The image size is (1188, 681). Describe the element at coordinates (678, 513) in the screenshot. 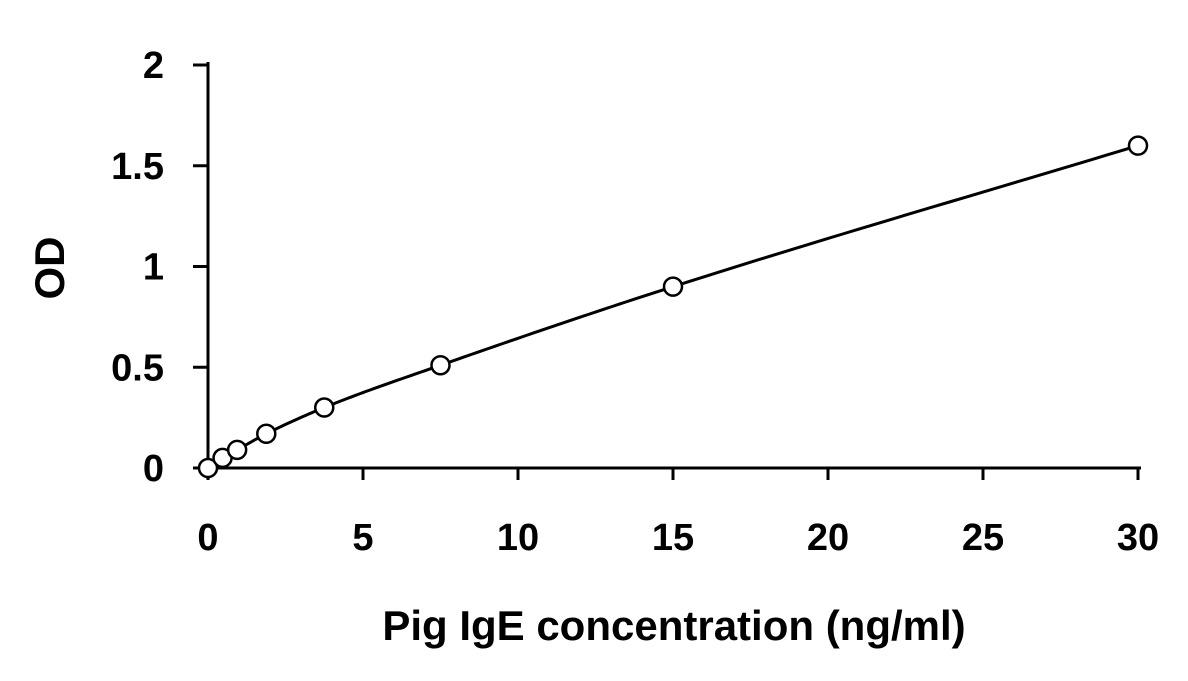

I see `x-ticks: 0 5 10 15 20 25 30` at that location.